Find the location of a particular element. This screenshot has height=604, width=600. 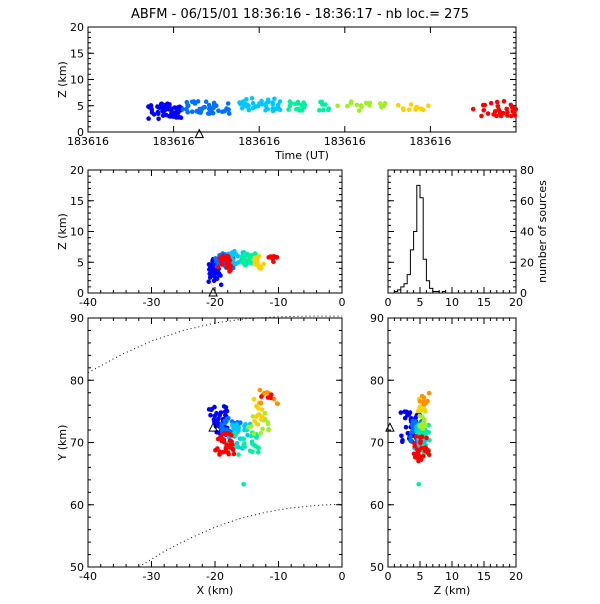

zy-plot: 0 5 10 15 20 50 60 70 80 90 Z (km) is located at coordinates (446, 454).